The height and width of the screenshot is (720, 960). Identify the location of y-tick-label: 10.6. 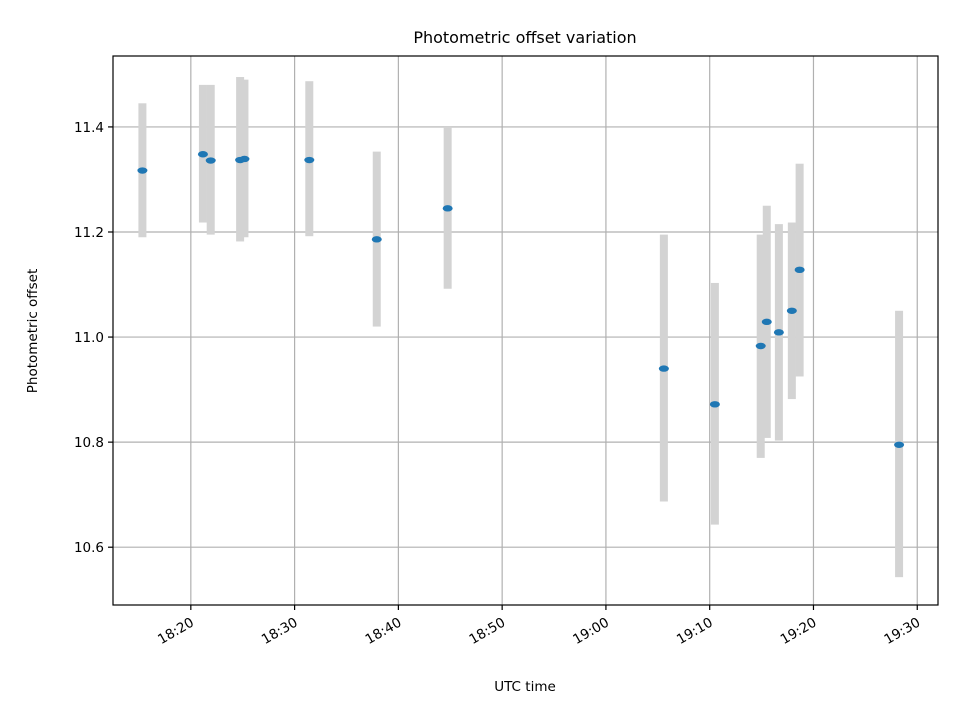
(89, 548).